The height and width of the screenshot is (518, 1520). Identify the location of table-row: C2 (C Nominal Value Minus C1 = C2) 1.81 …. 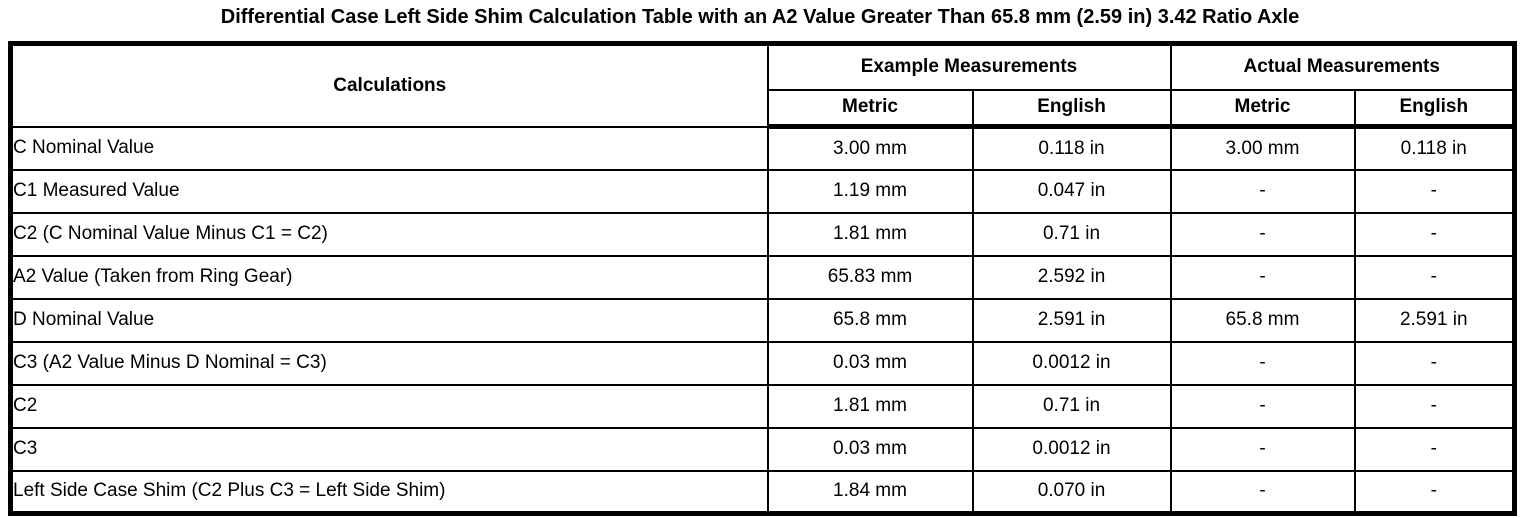
(762, 234).